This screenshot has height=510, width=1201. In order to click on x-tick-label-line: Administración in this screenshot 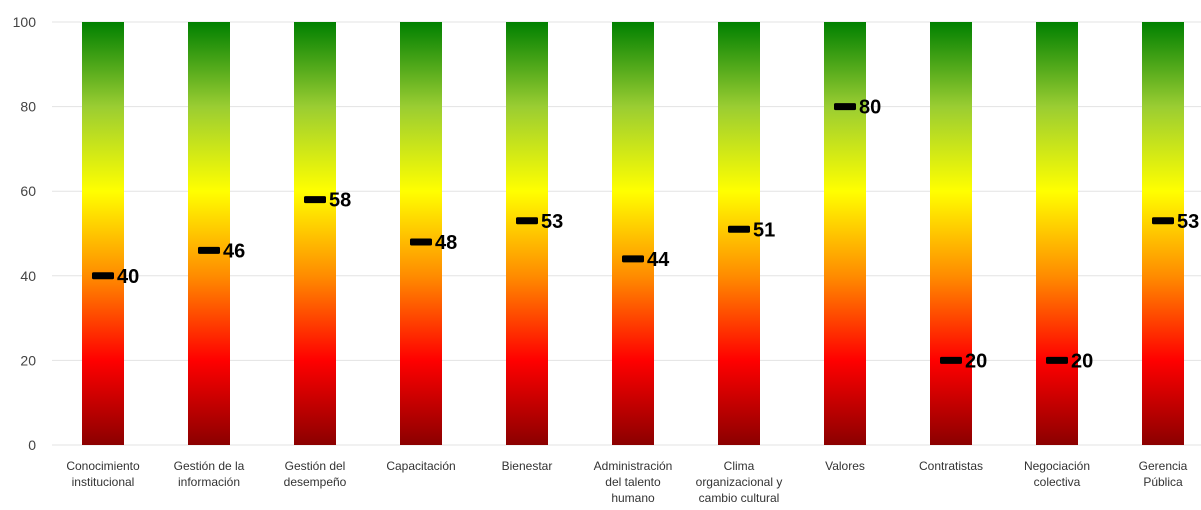, I will do `click(633, 466)`.